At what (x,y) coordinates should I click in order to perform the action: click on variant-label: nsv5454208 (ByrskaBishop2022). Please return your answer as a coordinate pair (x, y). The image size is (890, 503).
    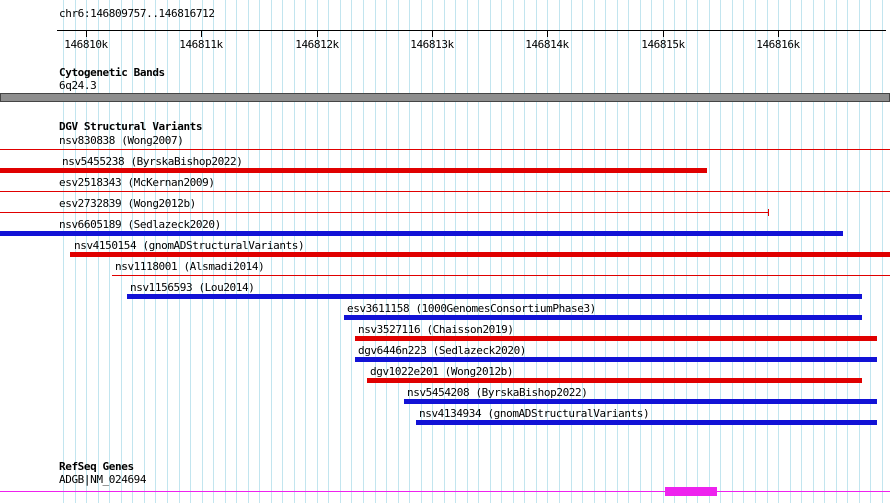
    Looking at the image, I should click on (497, 392).